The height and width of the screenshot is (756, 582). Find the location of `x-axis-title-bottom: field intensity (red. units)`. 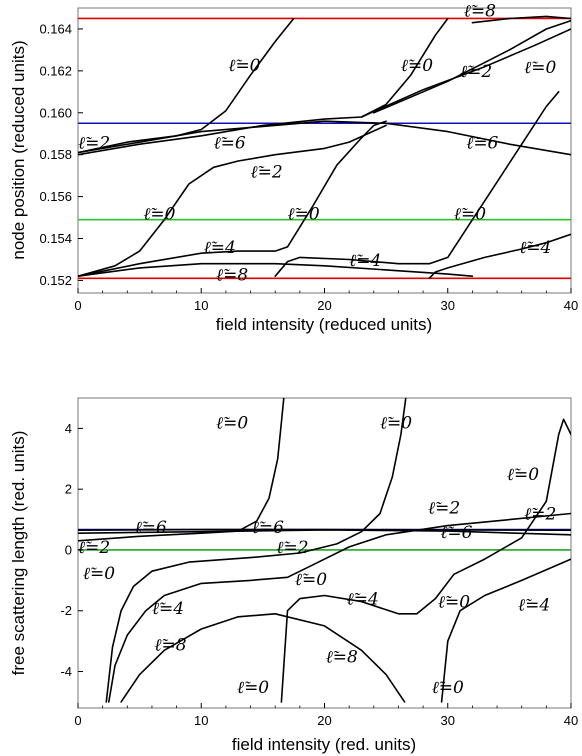

x-axis-title-bottom: field intensity (red. units) is located at coordinates (324, 744).